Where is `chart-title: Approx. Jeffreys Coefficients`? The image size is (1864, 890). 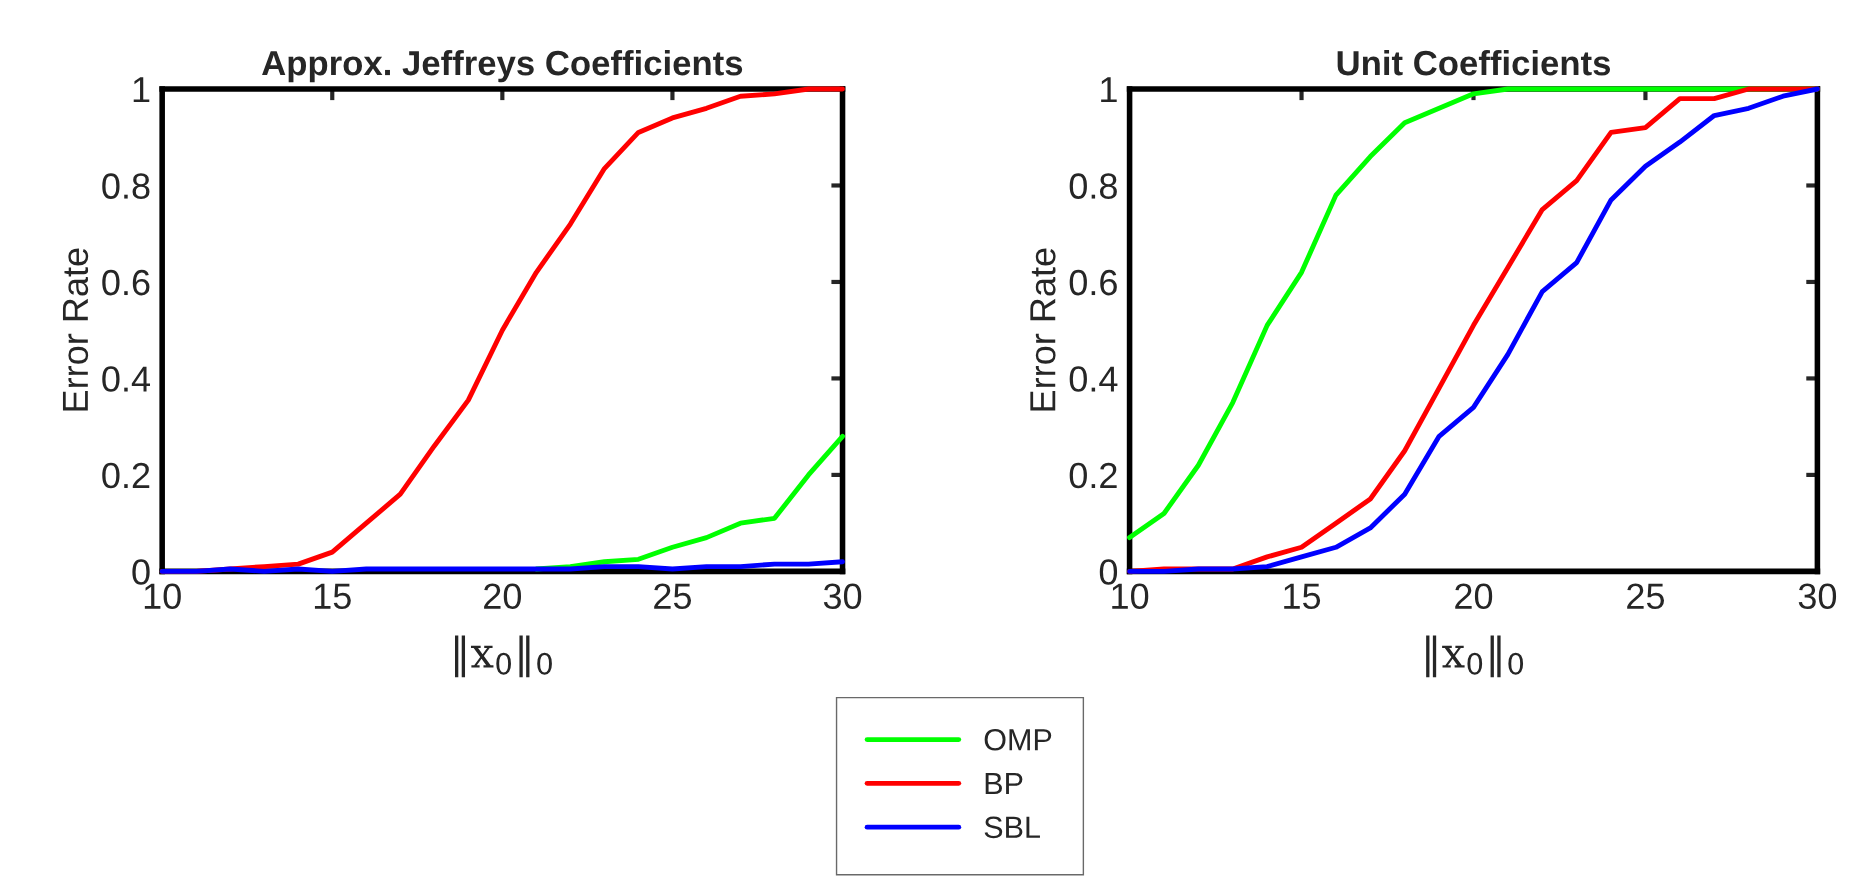 chart-title: Approx. Jeffreys Coefficients is located at coordinates (502, 66).